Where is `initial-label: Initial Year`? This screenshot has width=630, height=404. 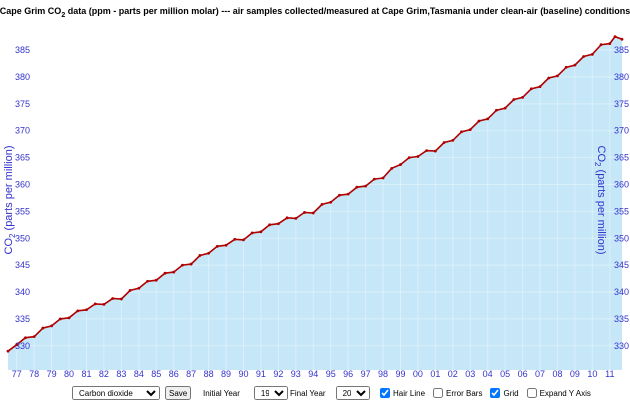
initial-label: Initial Year is located at coordinates (221, 393).